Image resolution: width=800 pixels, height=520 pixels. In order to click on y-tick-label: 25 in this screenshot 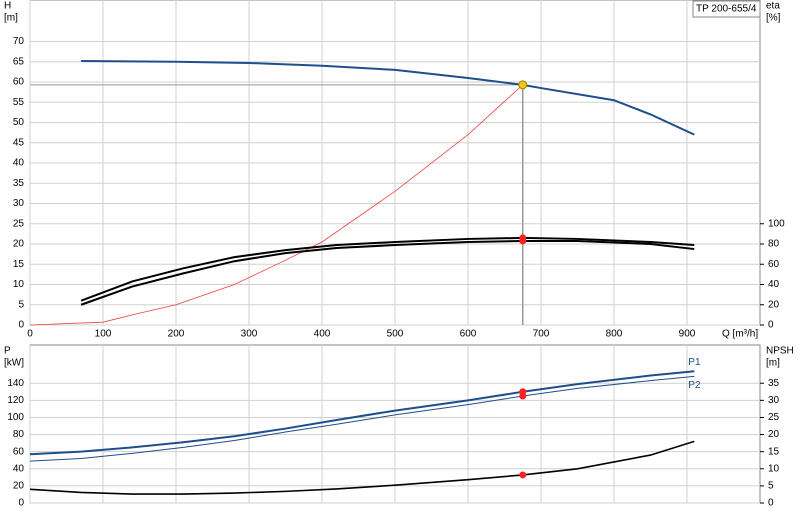, I will do `click(19, 223)`.